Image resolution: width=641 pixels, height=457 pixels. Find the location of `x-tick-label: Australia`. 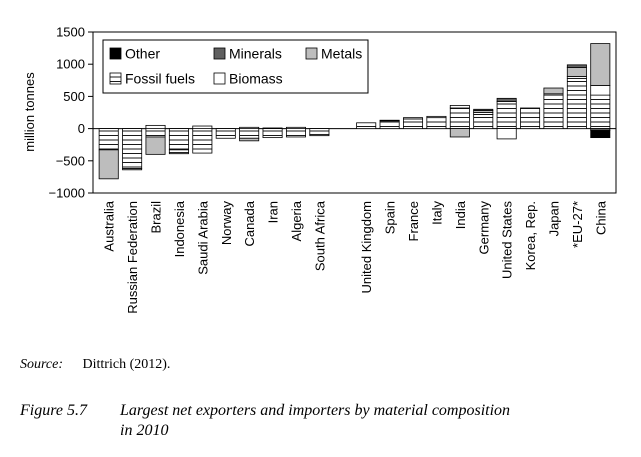

x-tick-label: Australia is located at coordinates (109, 225).